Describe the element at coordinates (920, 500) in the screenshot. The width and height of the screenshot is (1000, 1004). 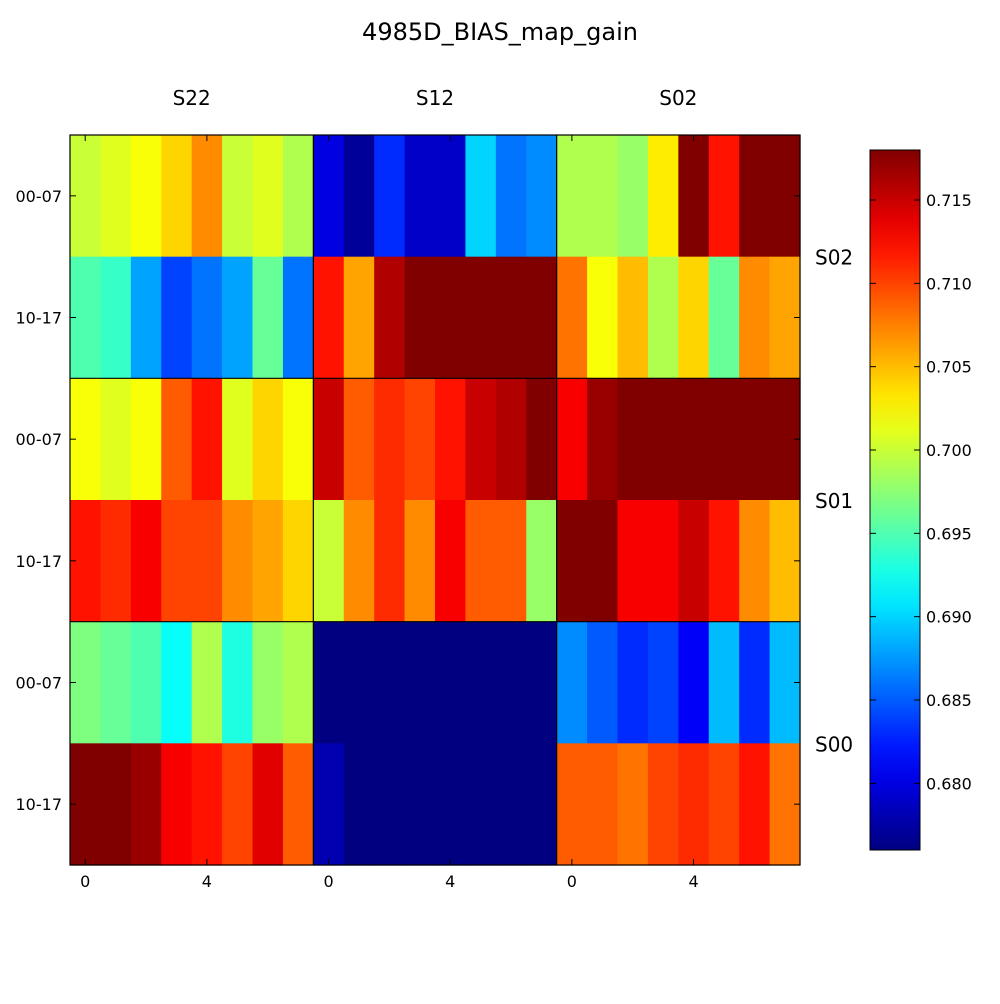
I see `colorbar: 0.680 0.685 0.690 0.695 0.700 0.705 0.710 0.715` at that location.